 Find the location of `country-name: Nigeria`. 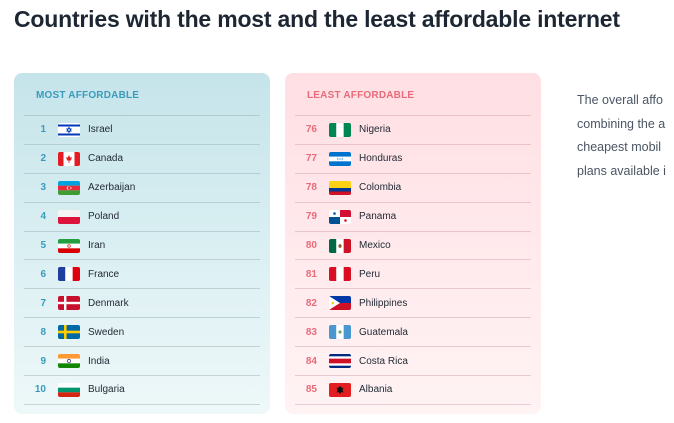

country-name: Nigeria is located at coordinates (375, 130).